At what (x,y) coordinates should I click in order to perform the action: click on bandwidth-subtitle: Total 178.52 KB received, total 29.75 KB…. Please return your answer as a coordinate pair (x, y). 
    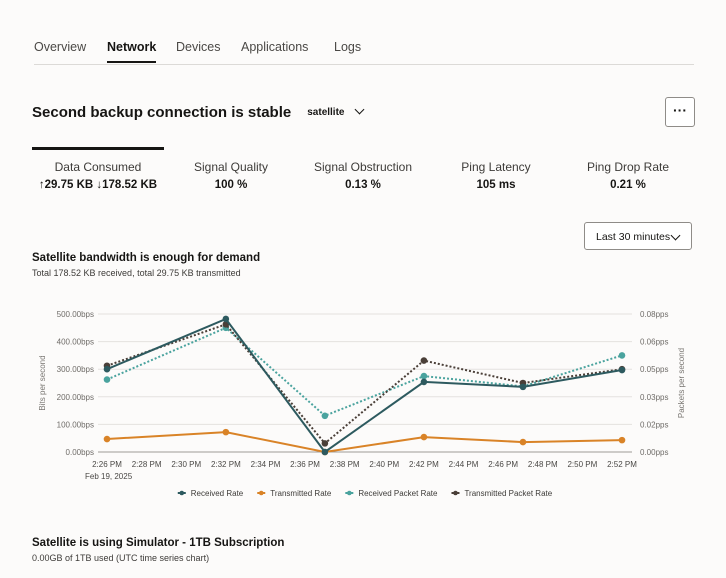
    Looking at the image, I should click on (136, 273).